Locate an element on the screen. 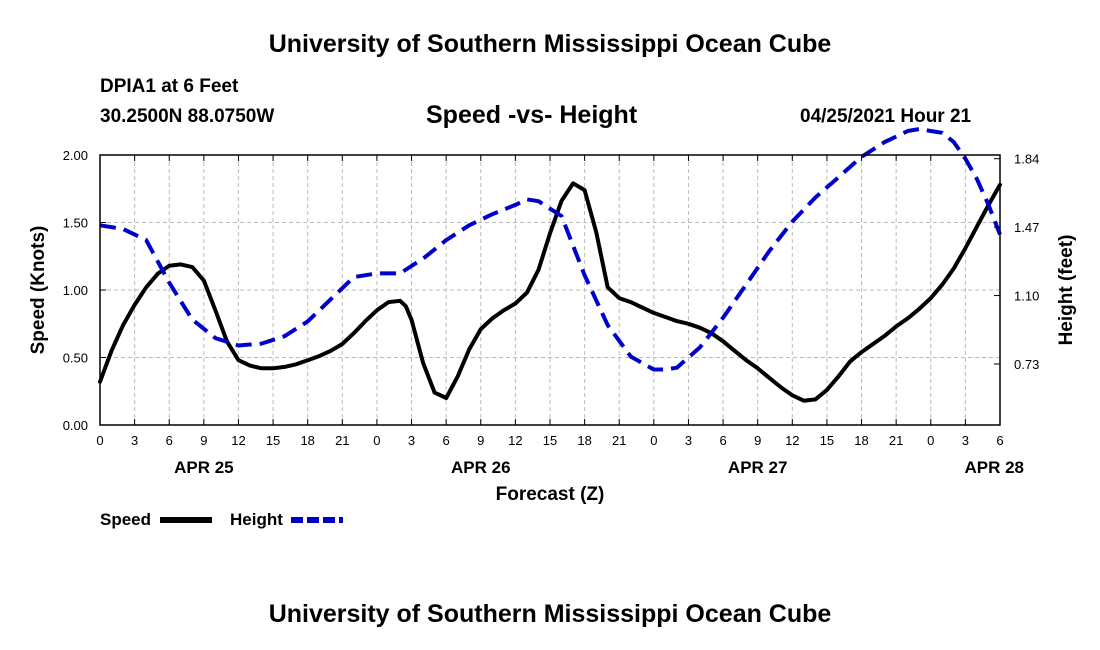 This screenshot has height=650, width=1100. forecast-timestamp: 04/25/2021 Hour 21 is located at coordinates (886, 116).